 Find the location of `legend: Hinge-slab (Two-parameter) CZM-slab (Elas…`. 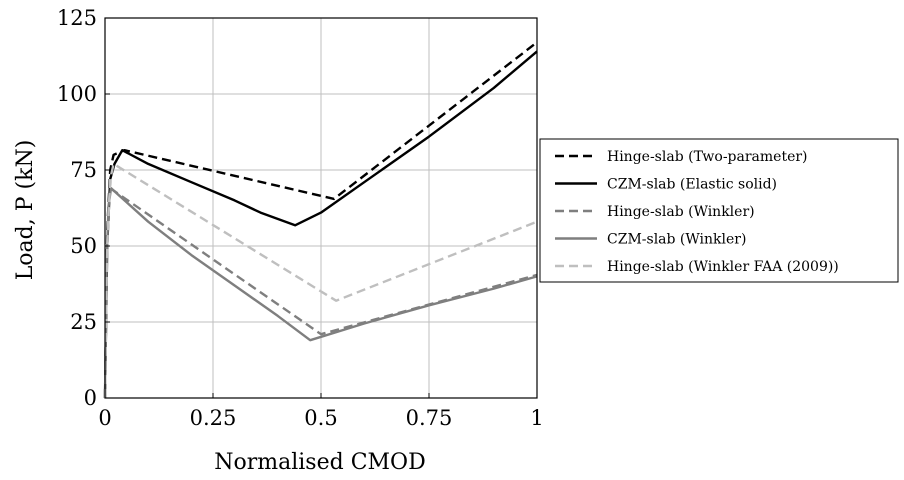

legend: Hinge-slab (Two-parameter) CZM-slab (Elas… is located at coordinates (719, 210).